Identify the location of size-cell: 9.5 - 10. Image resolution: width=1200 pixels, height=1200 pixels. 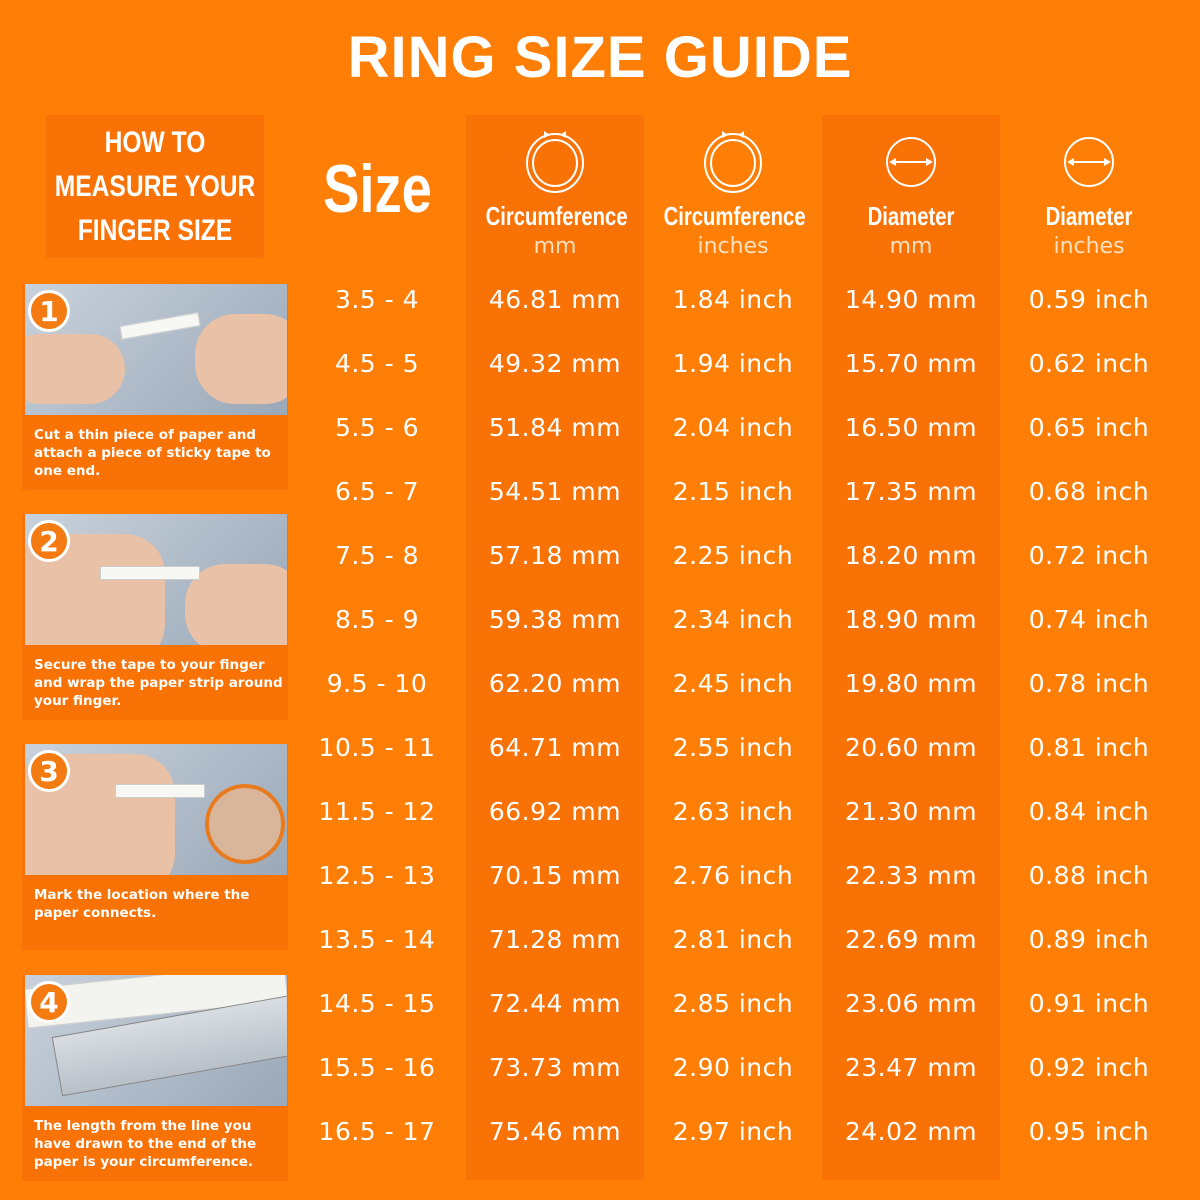
(377, 683).